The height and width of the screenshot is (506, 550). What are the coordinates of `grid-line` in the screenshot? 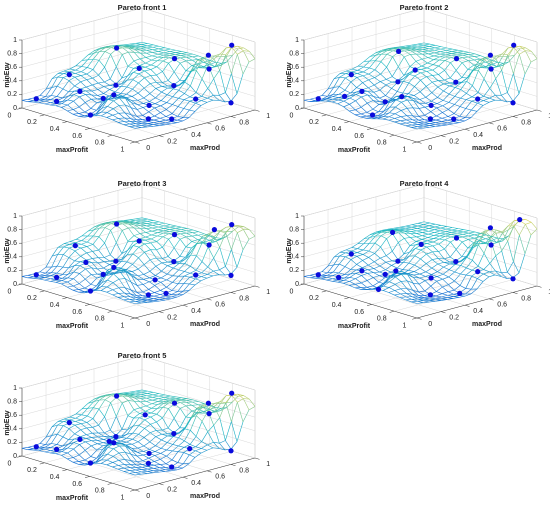 It's located at (82, 37).